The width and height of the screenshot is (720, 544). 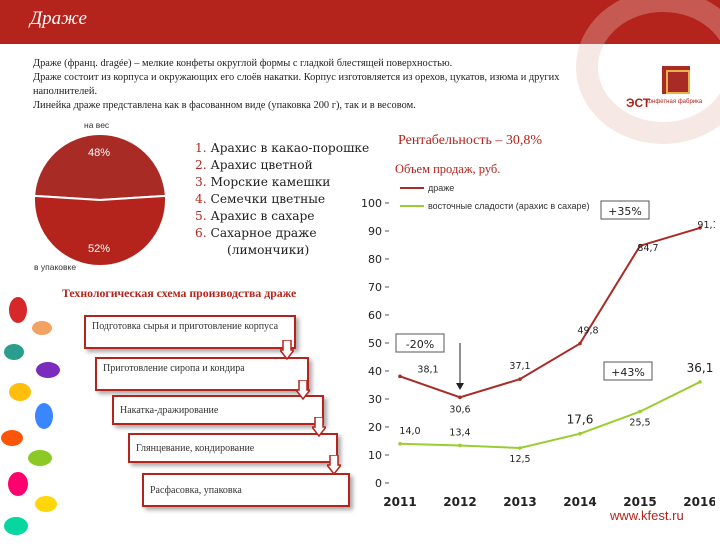 I want to click on badge-minus20-box, so click(x=420, y=343).